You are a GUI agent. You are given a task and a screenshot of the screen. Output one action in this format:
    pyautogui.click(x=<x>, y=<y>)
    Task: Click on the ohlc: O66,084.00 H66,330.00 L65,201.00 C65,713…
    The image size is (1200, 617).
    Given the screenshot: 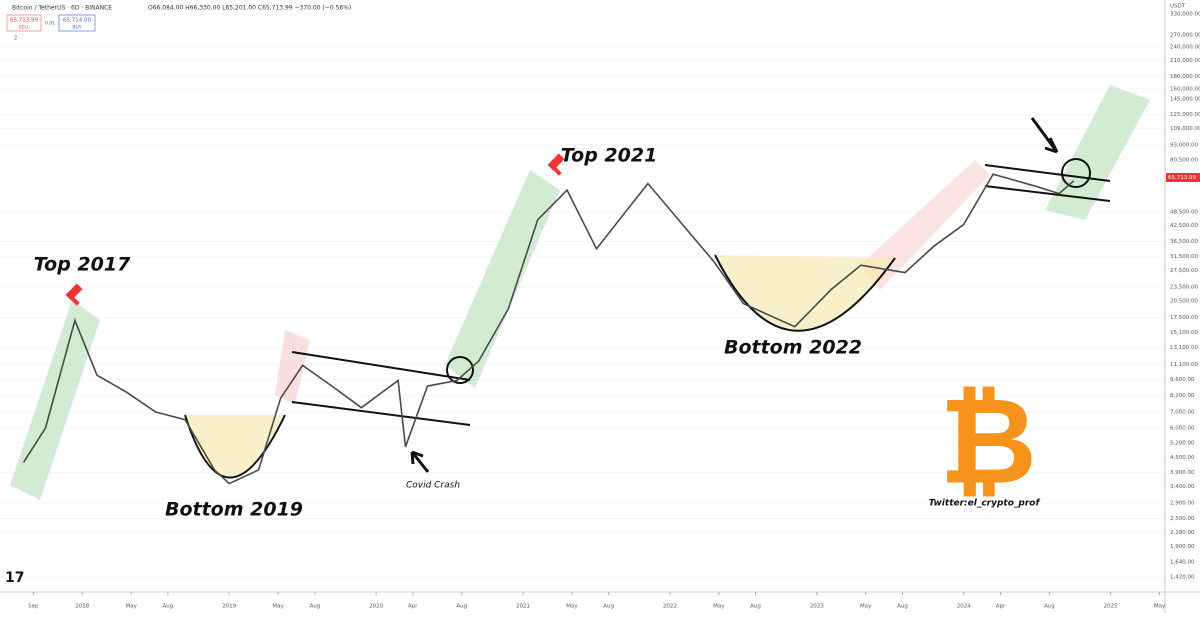 What is the action you would take?
    pyautogui.click(x=249, y=8)
    